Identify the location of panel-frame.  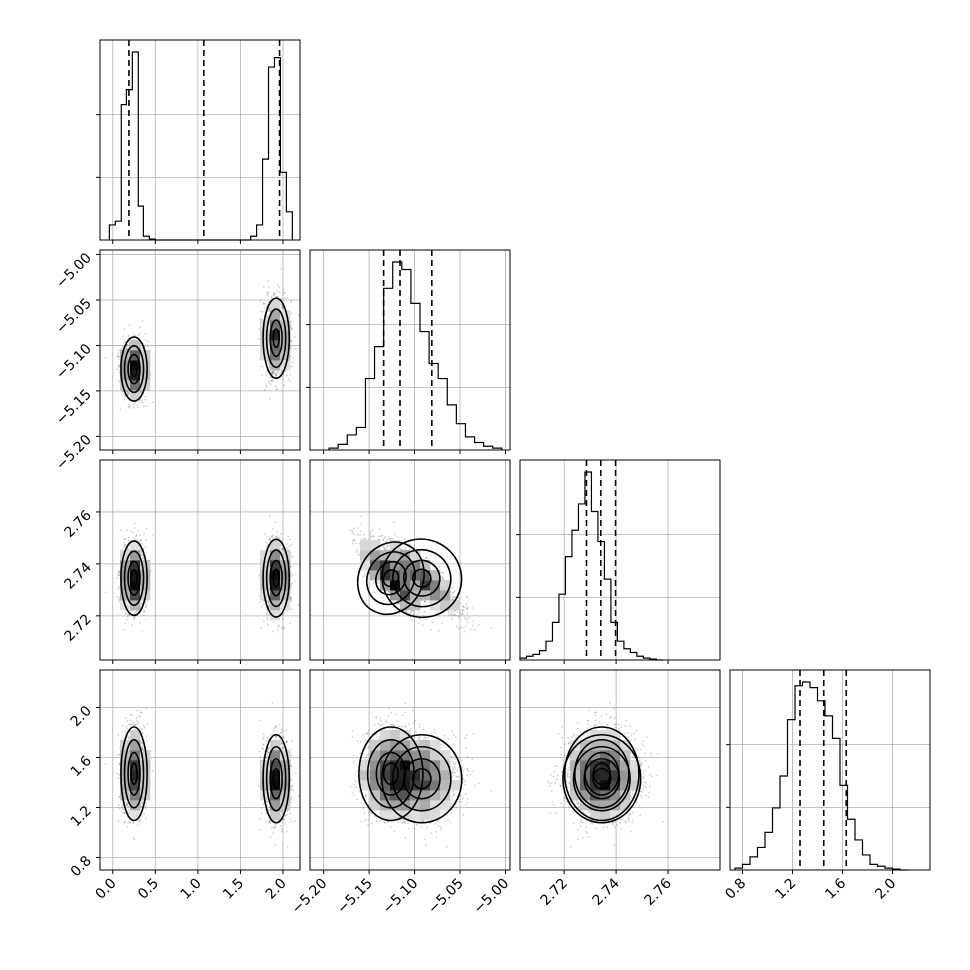
(200, 140).